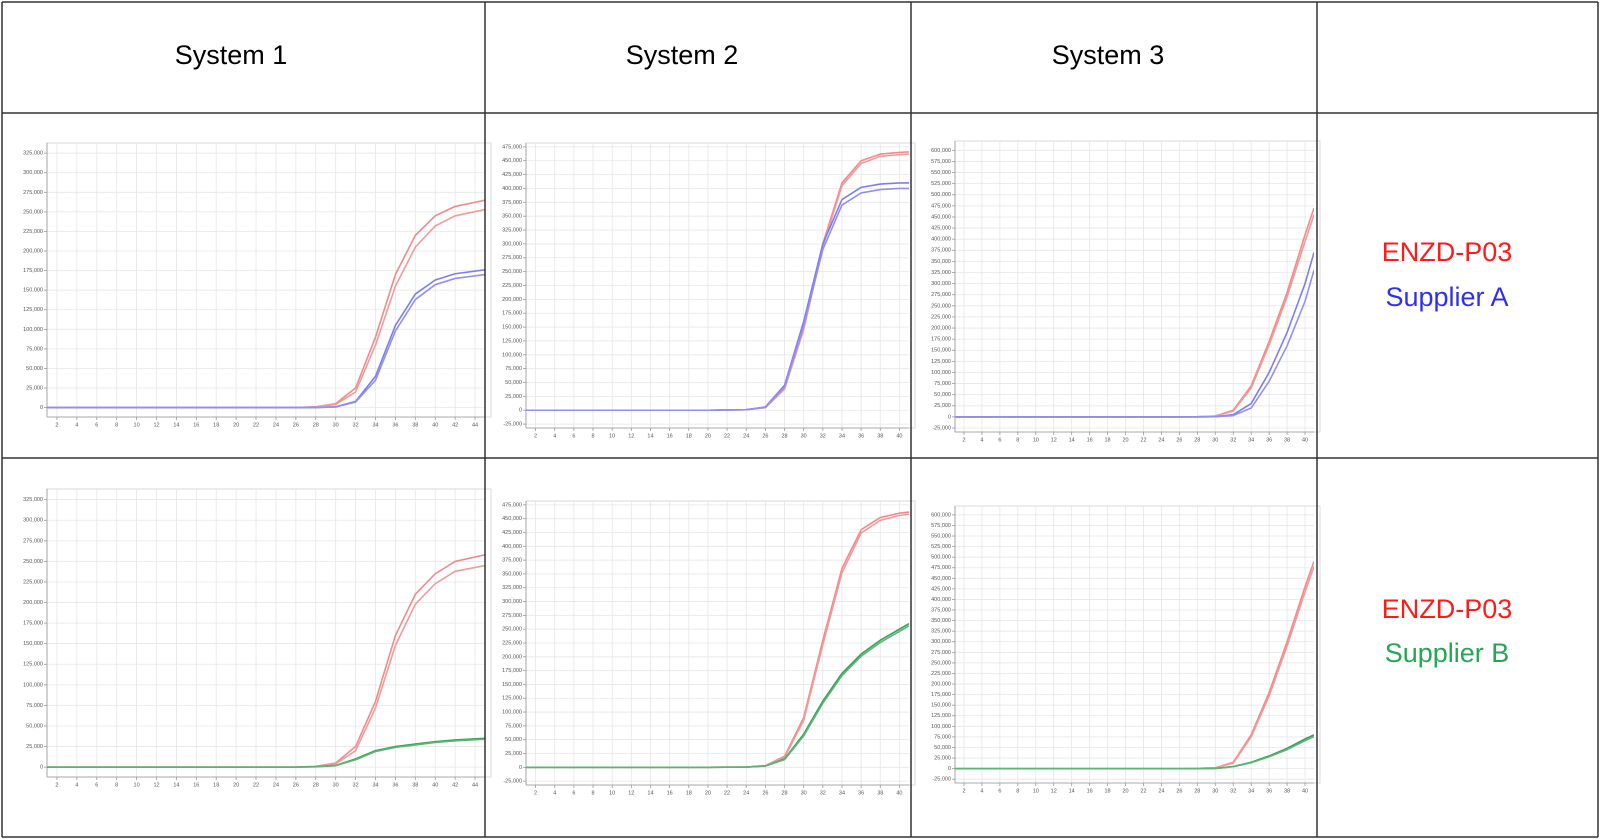 The width and height of the screenshot is (1600, 840). Describe the element at coordinates (512, 574) in the screenshot. I see `y-tick-label: 350,000` at that location.